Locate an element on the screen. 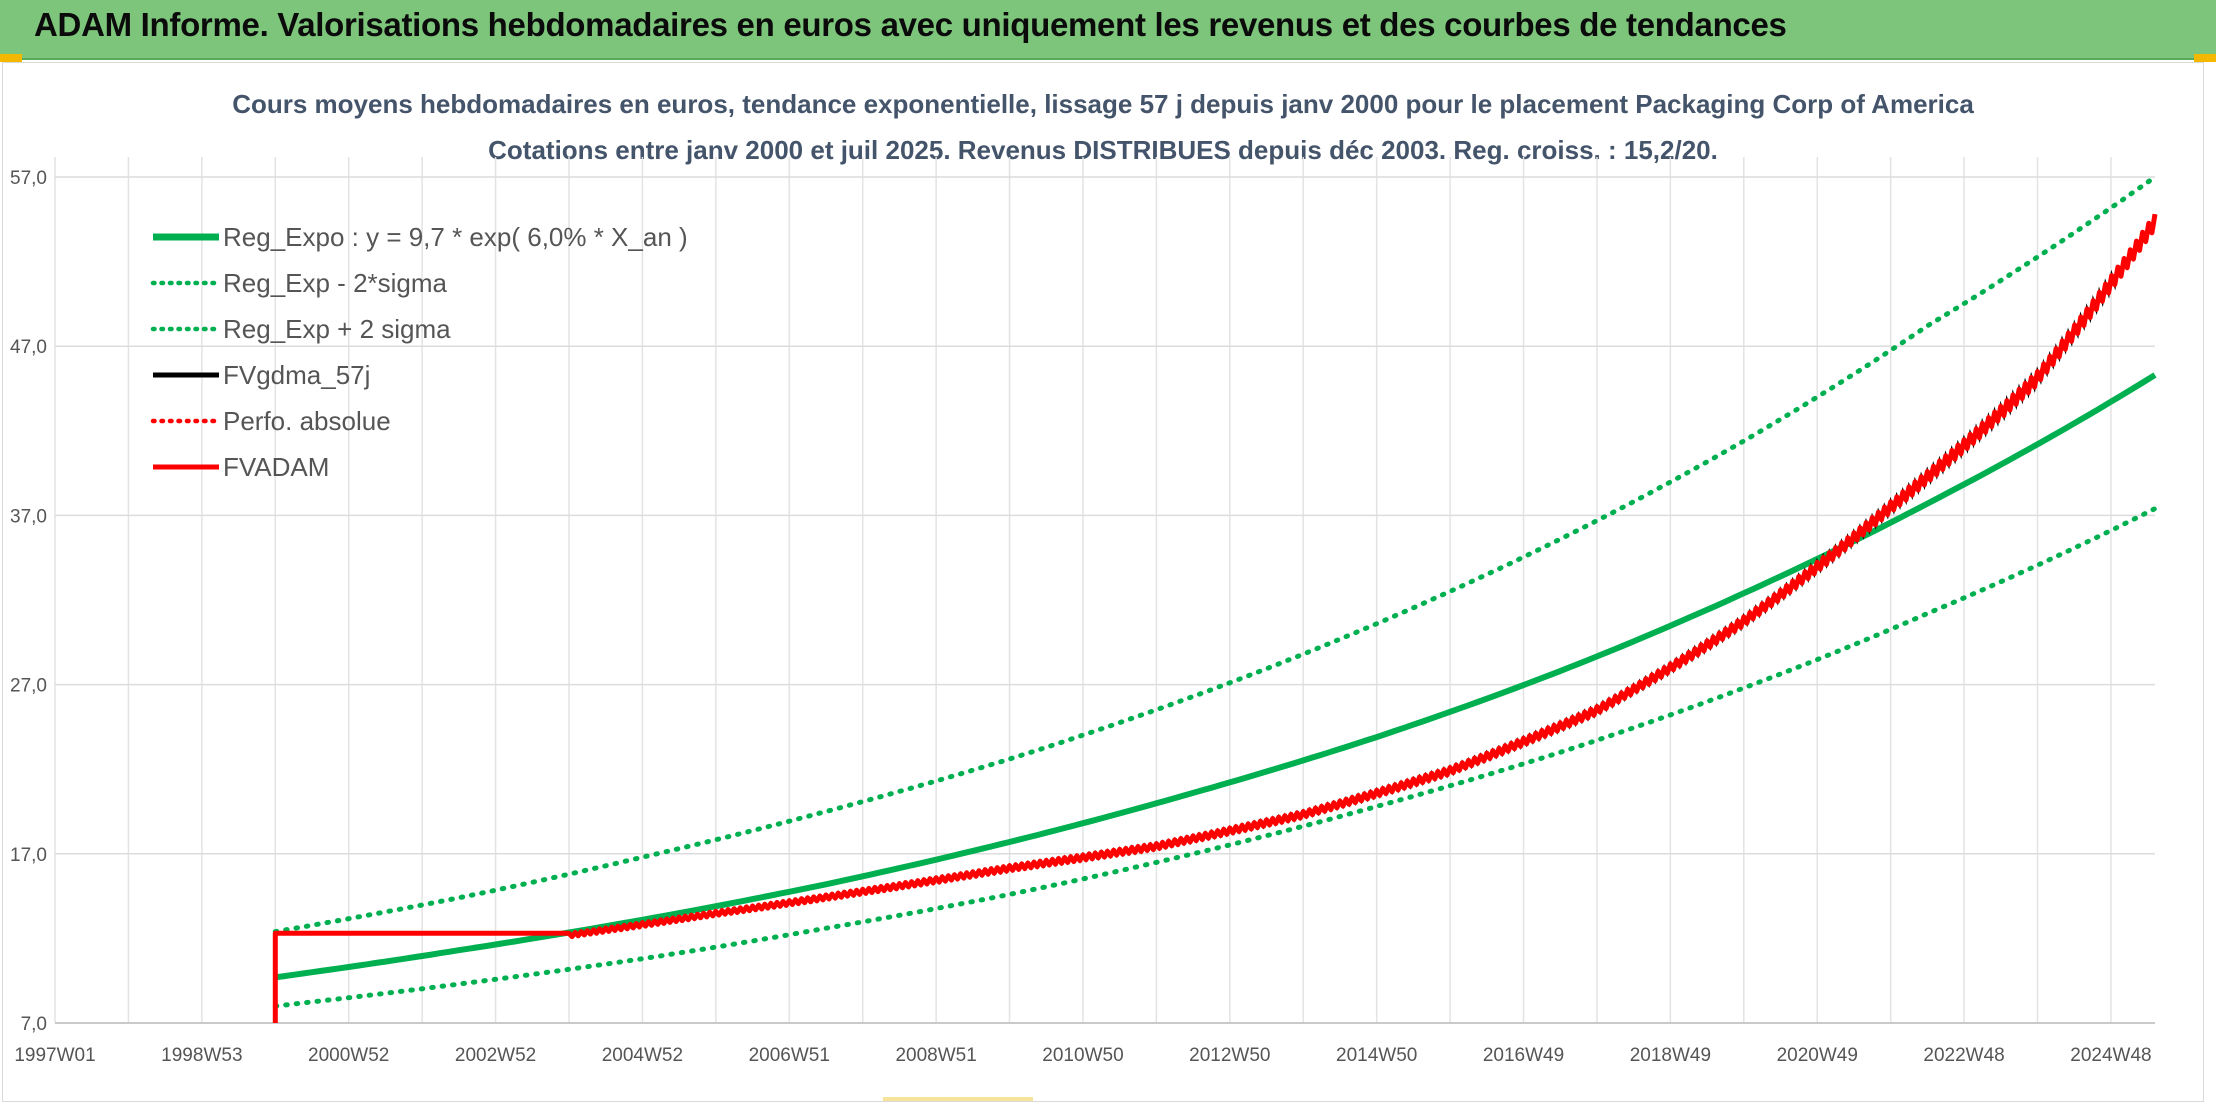 This screenshot has width=2216, height=1106. legend-label: FVADAM is located at coordinates (276, 467).